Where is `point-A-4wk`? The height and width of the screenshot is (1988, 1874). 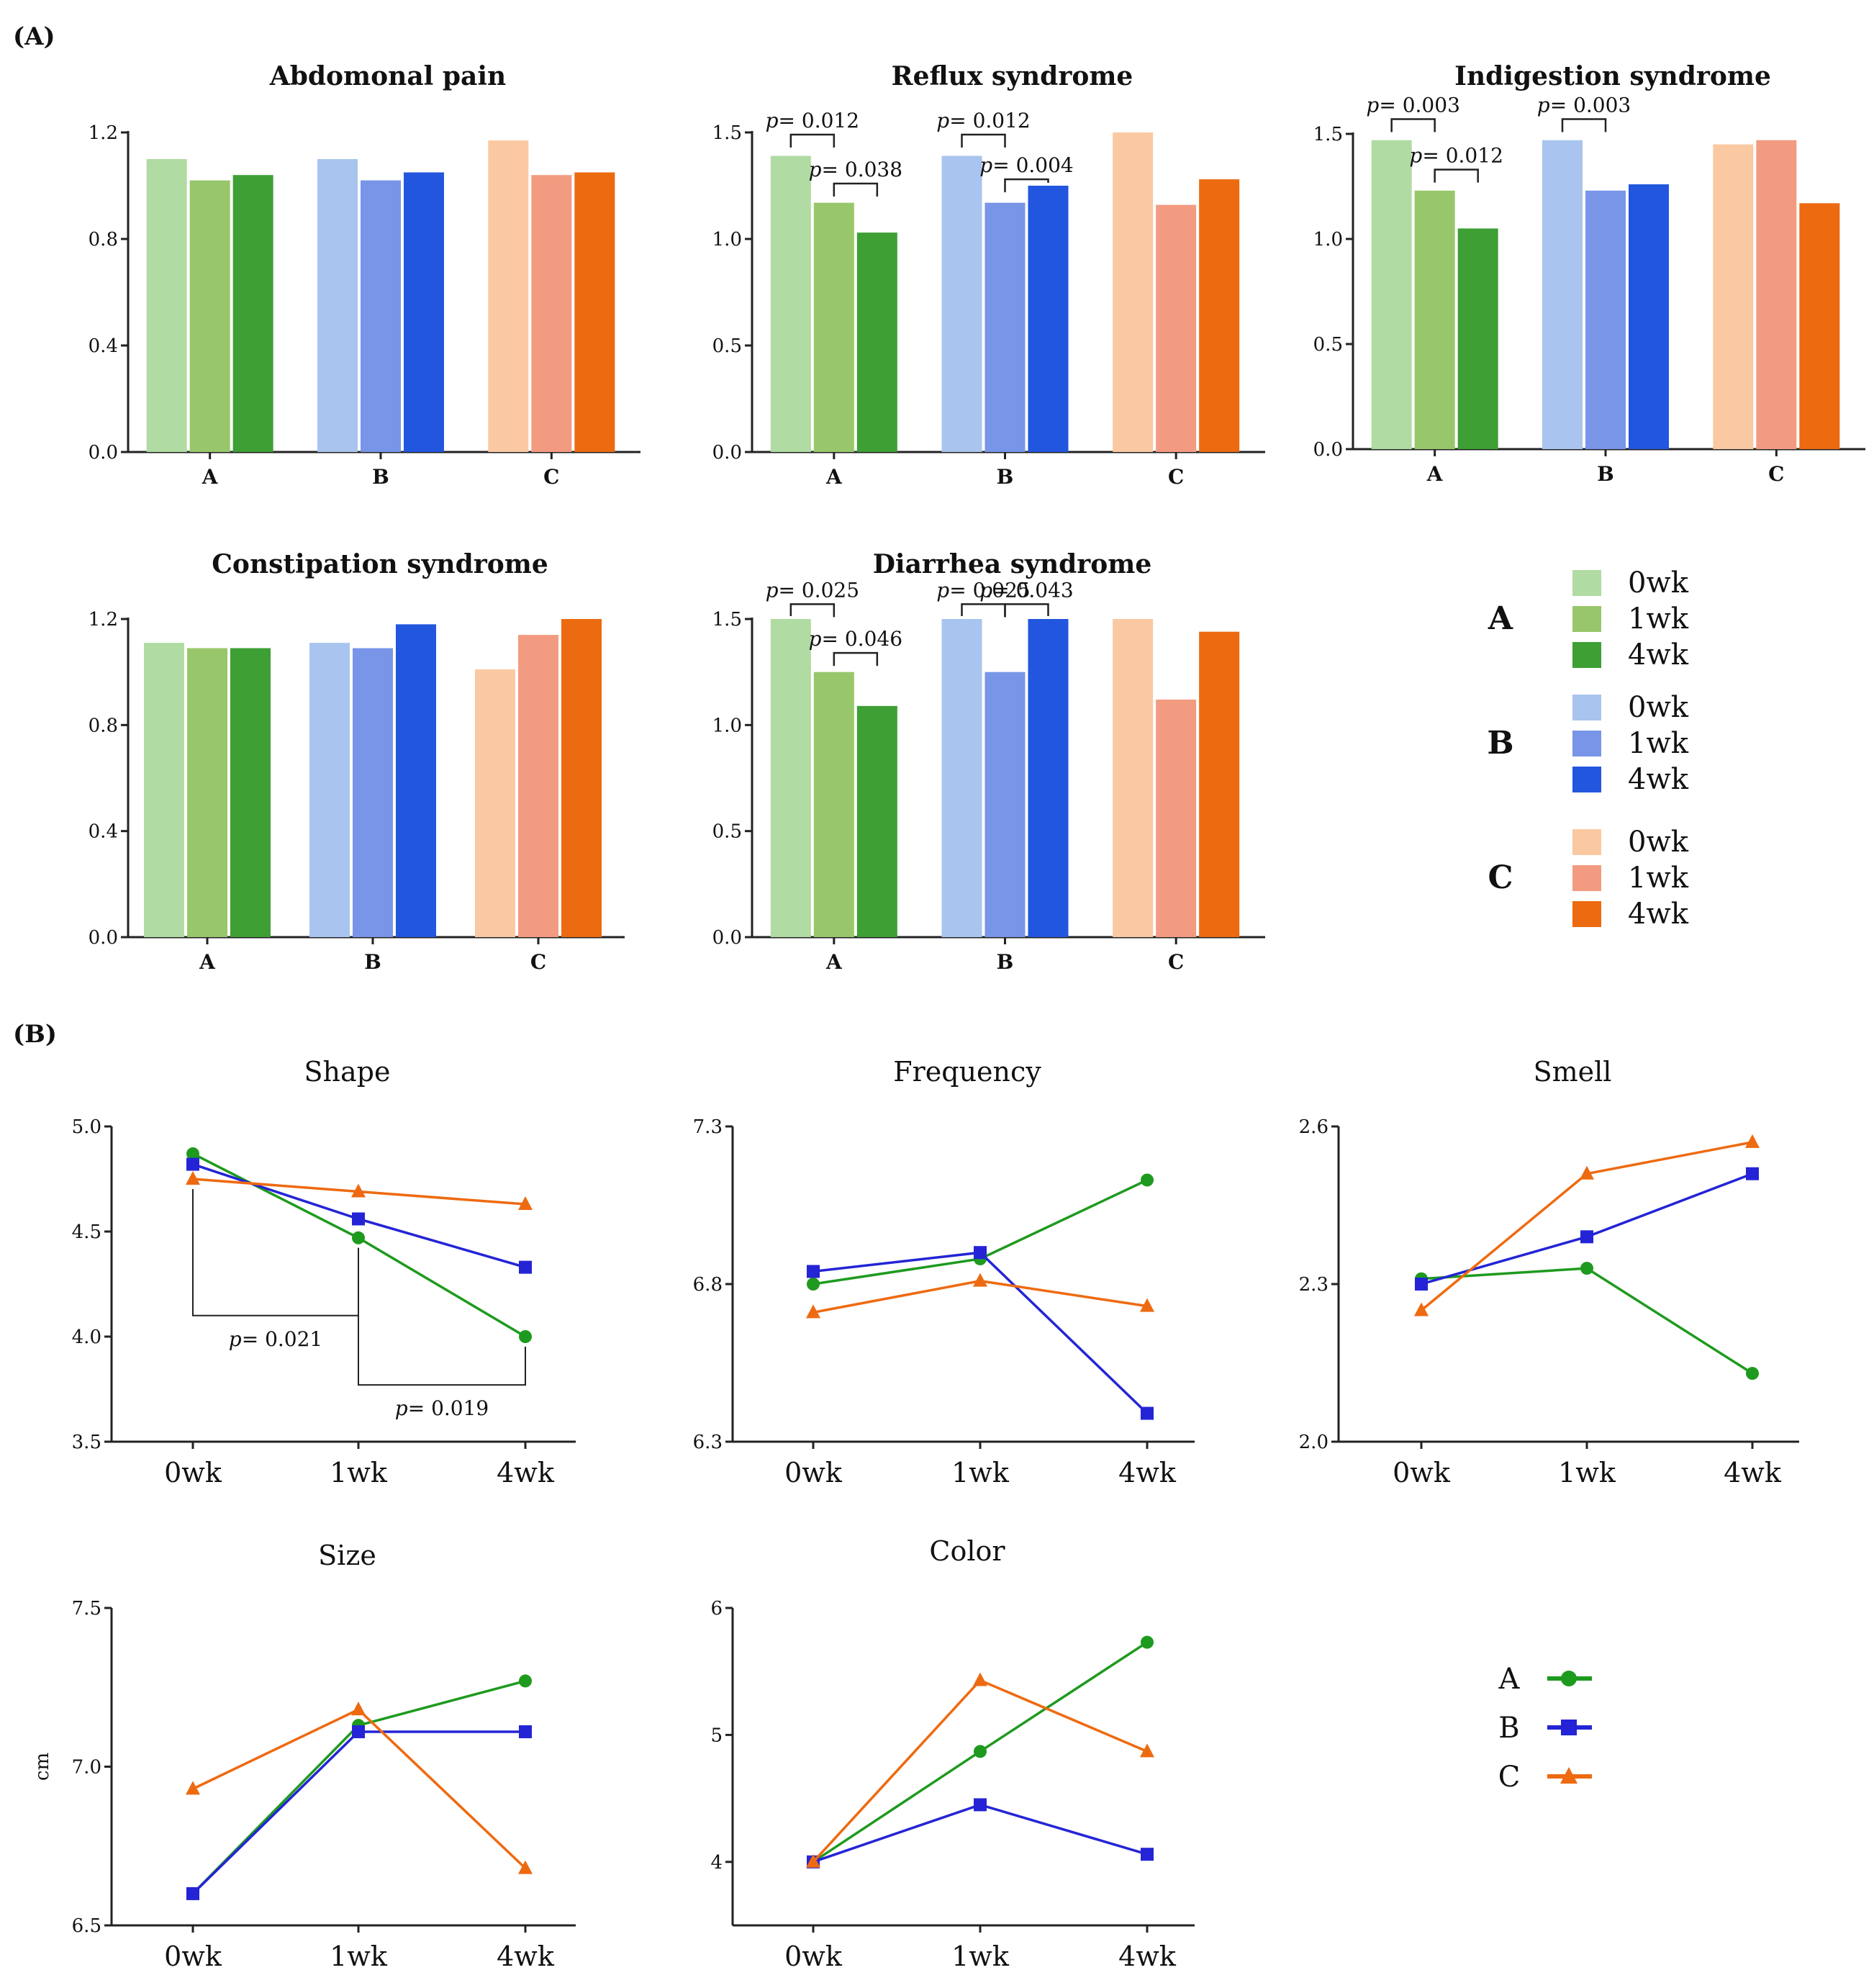 point-A-4wk is located at coordinates (1752, 1374).